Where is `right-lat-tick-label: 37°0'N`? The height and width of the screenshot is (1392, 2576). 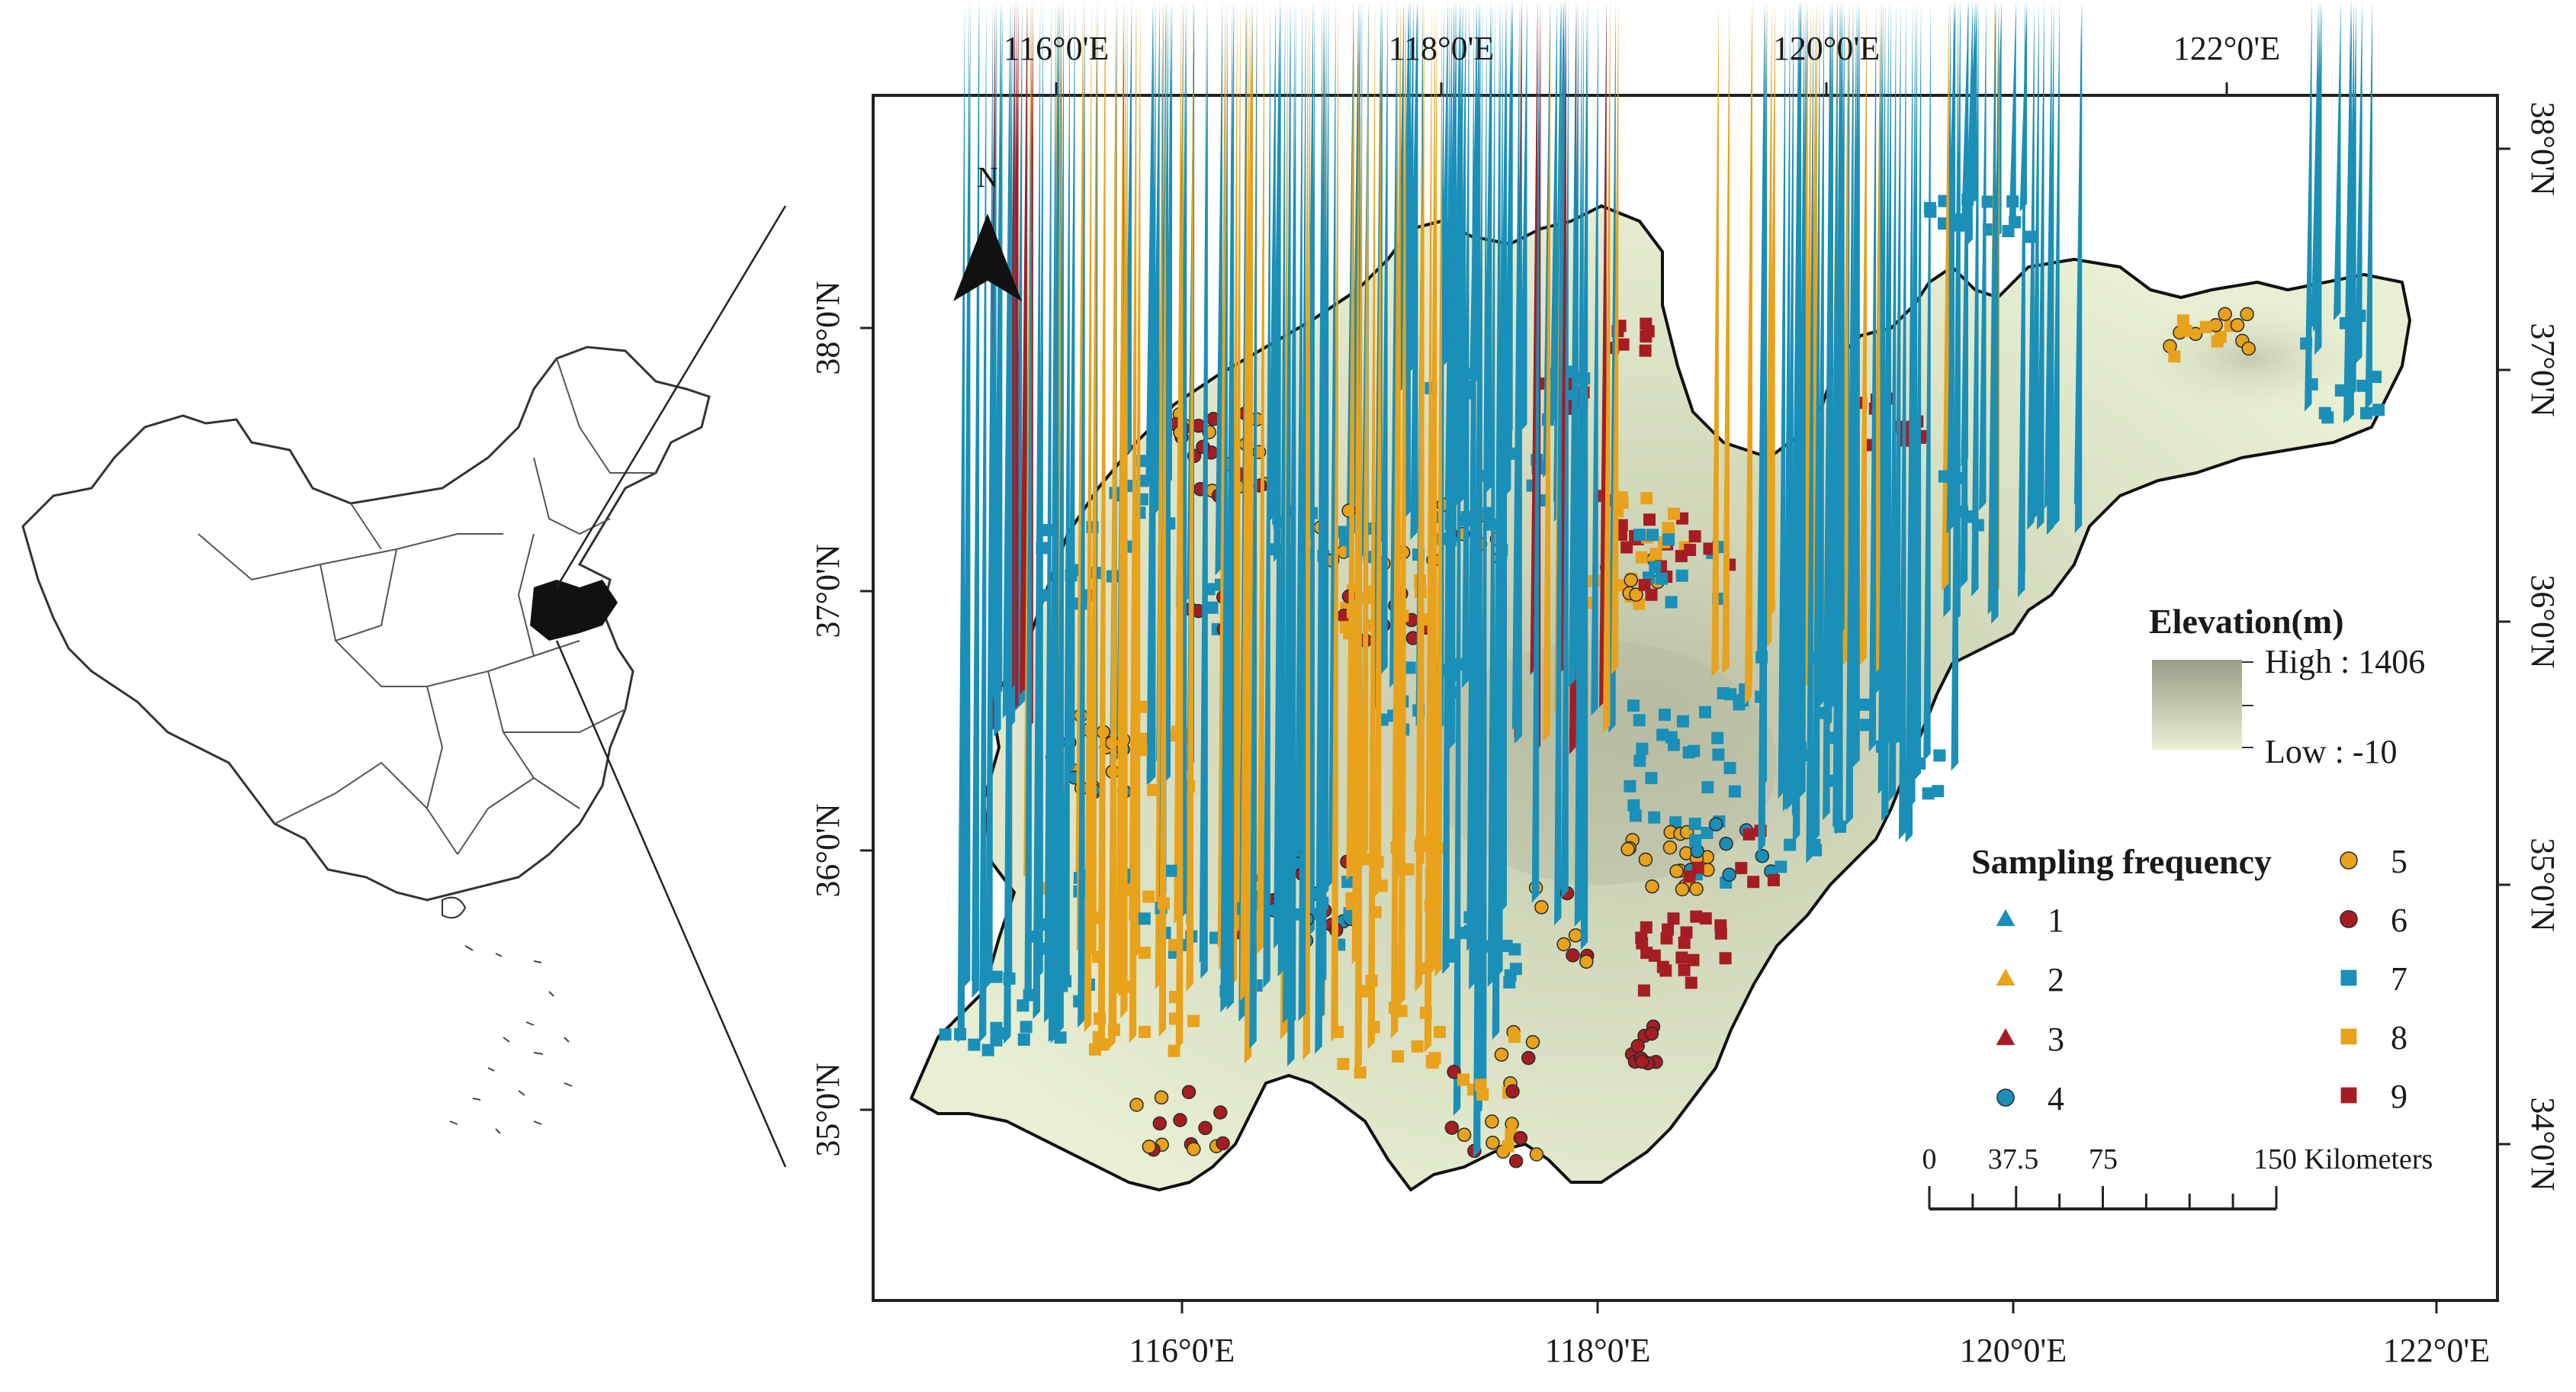 right-lat-tick-label: 37°0'N is located at coordinates (2543, 369).